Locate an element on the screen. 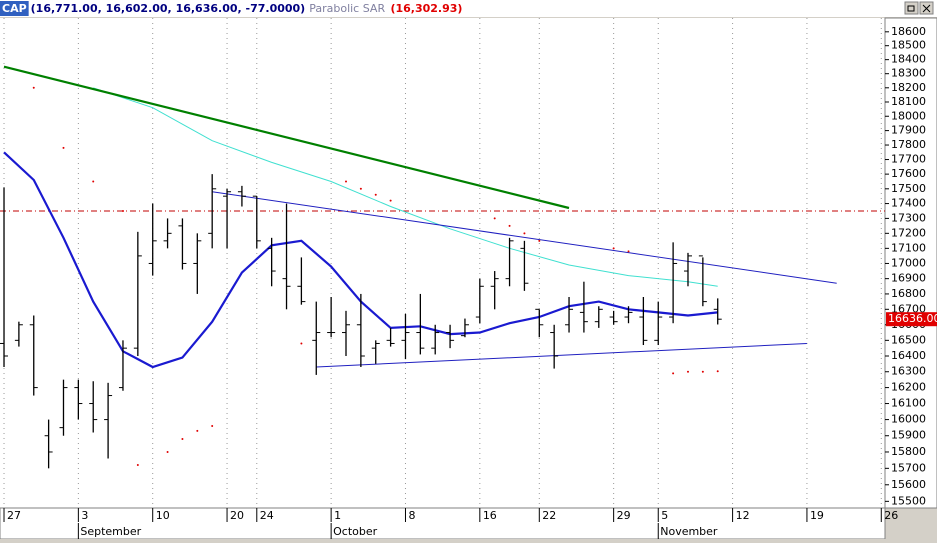  indicator-value: (16,302.93) is located at coordinates (426, 8).